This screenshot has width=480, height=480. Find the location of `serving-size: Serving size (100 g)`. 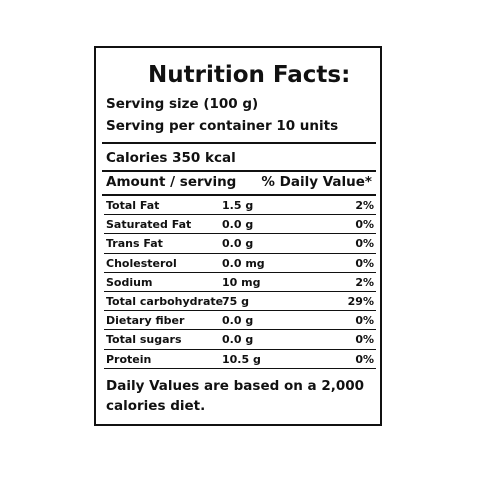

serving-size: Serving size (100 g) is located at coordinates (182, 104).